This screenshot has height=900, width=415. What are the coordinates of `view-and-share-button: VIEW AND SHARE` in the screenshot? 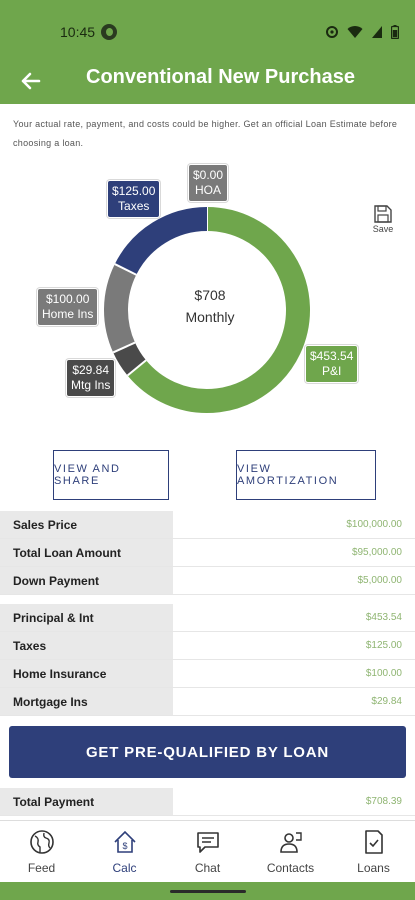 It's located at (111, 475).